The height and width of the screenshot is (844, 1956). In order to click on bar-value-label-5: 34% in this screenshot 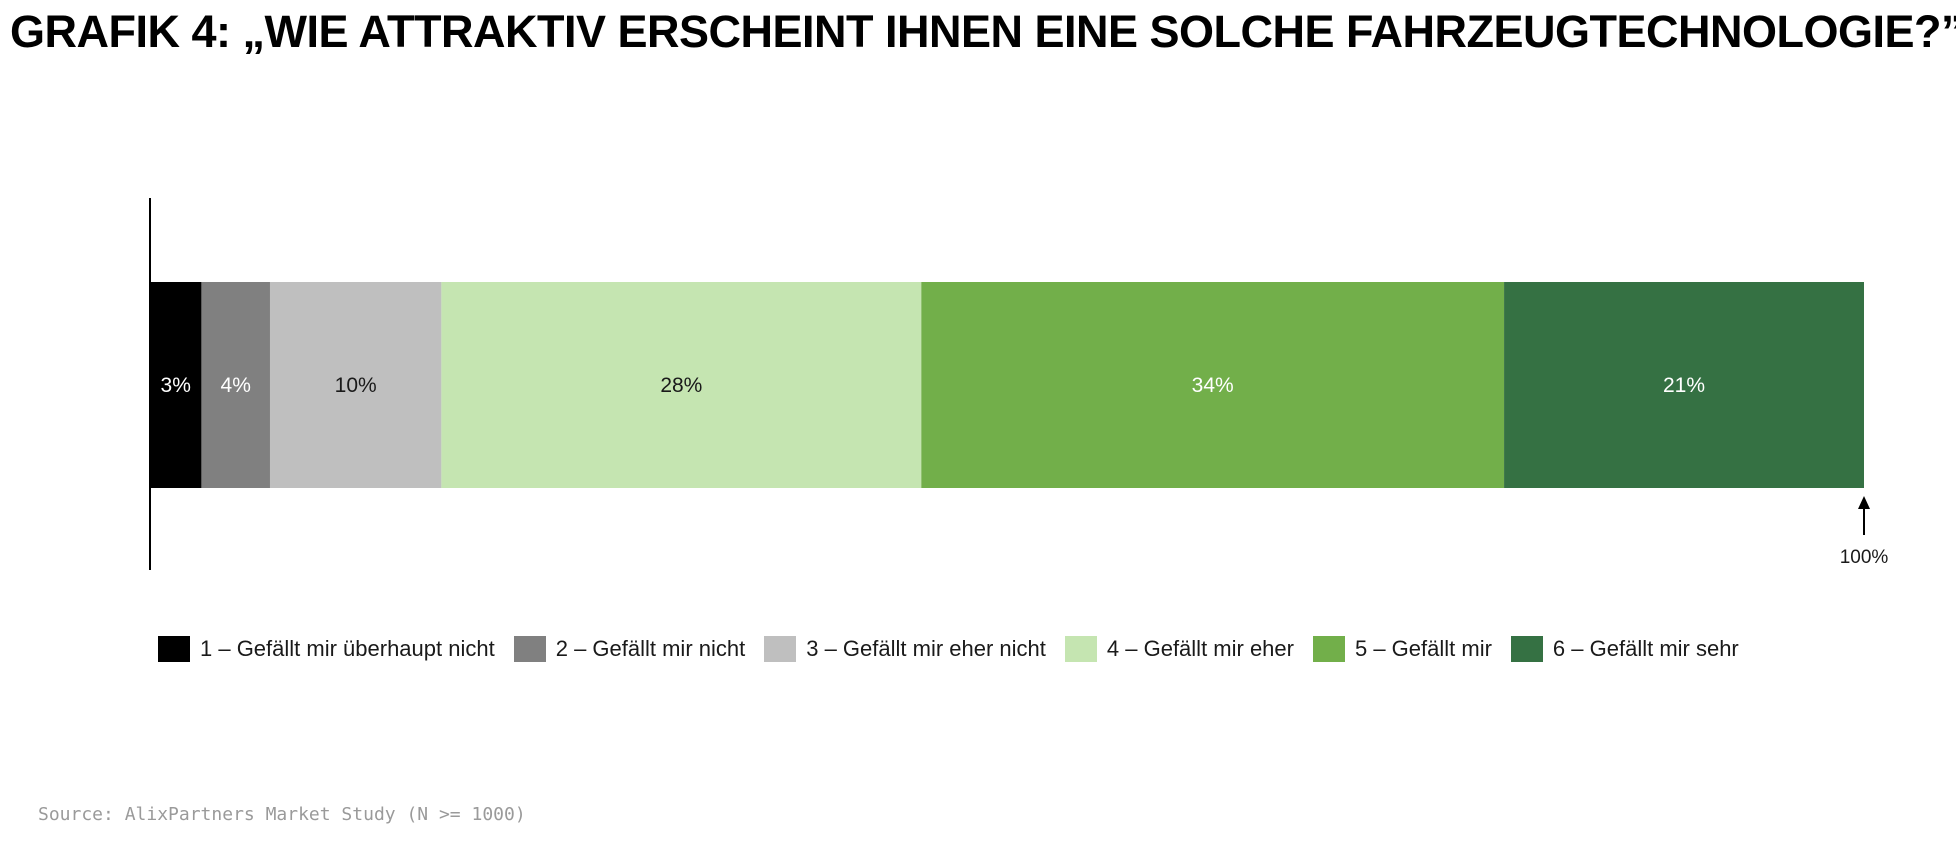, I will do `click(1213, 385)`.